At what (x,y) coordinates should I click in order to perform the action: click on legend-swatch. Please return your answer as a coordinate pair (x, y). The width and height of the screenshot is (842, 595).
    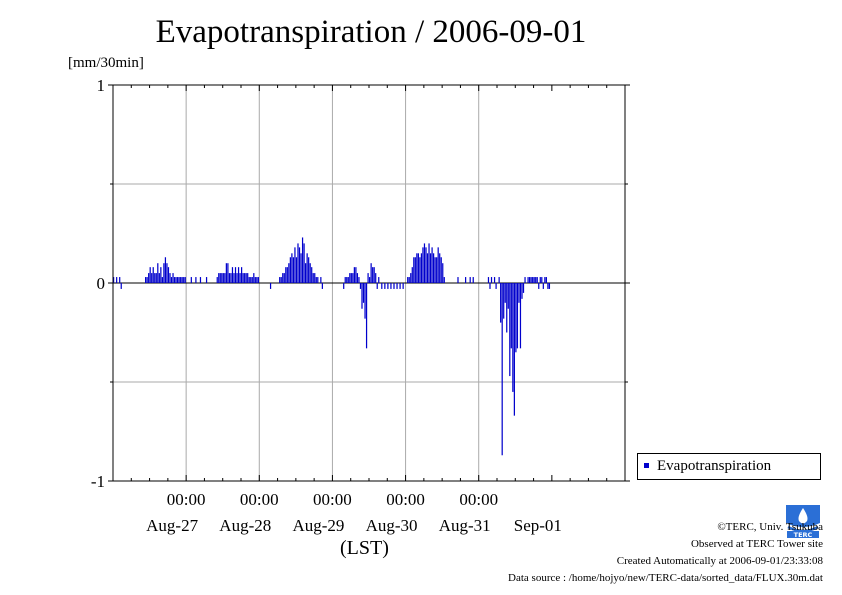
    Looking at the image, I should click on (646, 465).